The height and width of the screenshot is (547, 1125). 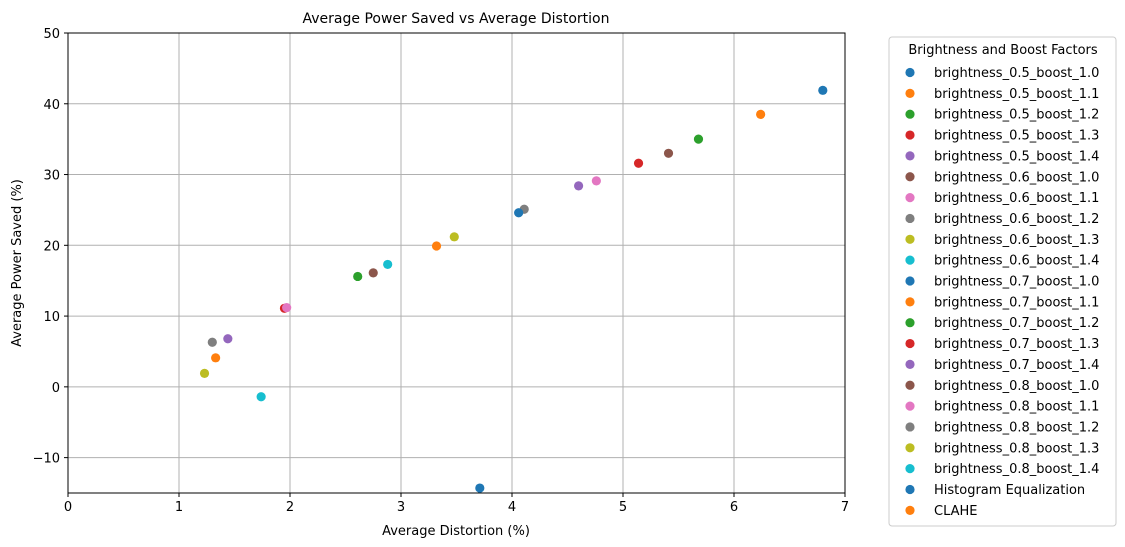 What do you see at coordinates (51, 317) in the screenshot?
I see `y-tick-label: 10` at bounding box center [51, 317].